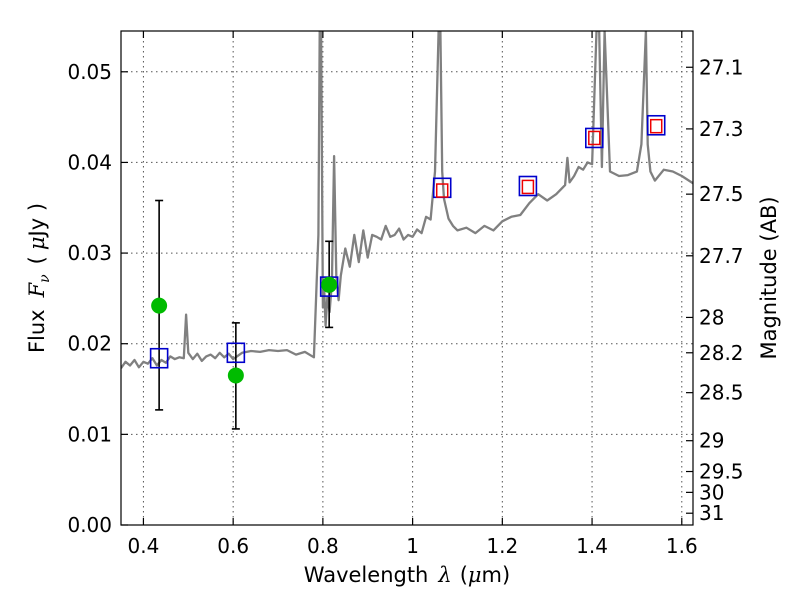 This screenshot has width=800, height=600. Describe the element at coordinates (721, 194) in the screenshot. I see `y2-tick-label: 27.5` at that location.